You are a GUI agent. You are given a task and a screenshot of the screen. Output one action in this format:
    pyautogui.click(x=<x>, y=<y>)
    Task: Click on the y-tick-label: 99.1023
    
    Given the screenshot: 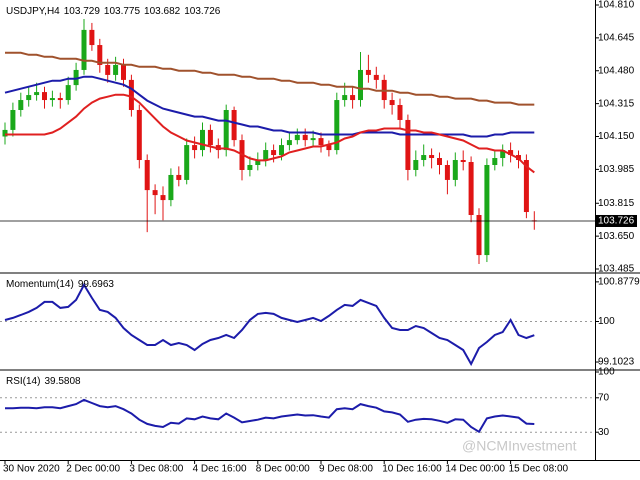 What is the action you would take?
    pyautogui.click(x=616, y=362)
    